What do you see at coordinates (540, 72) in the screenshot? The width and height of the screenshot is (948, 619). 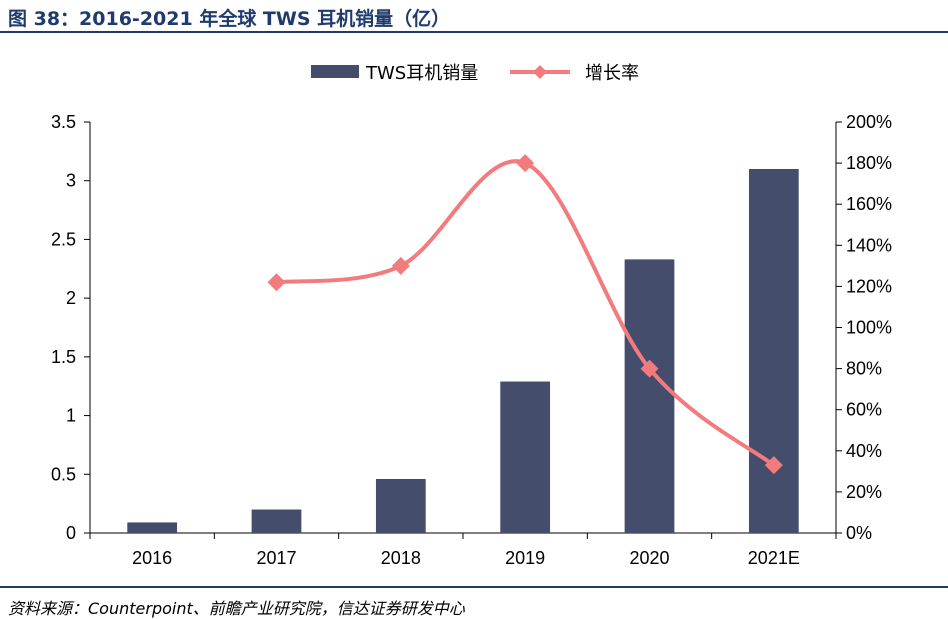 I see `legend-line-marker` at bounding box center [540, 72].